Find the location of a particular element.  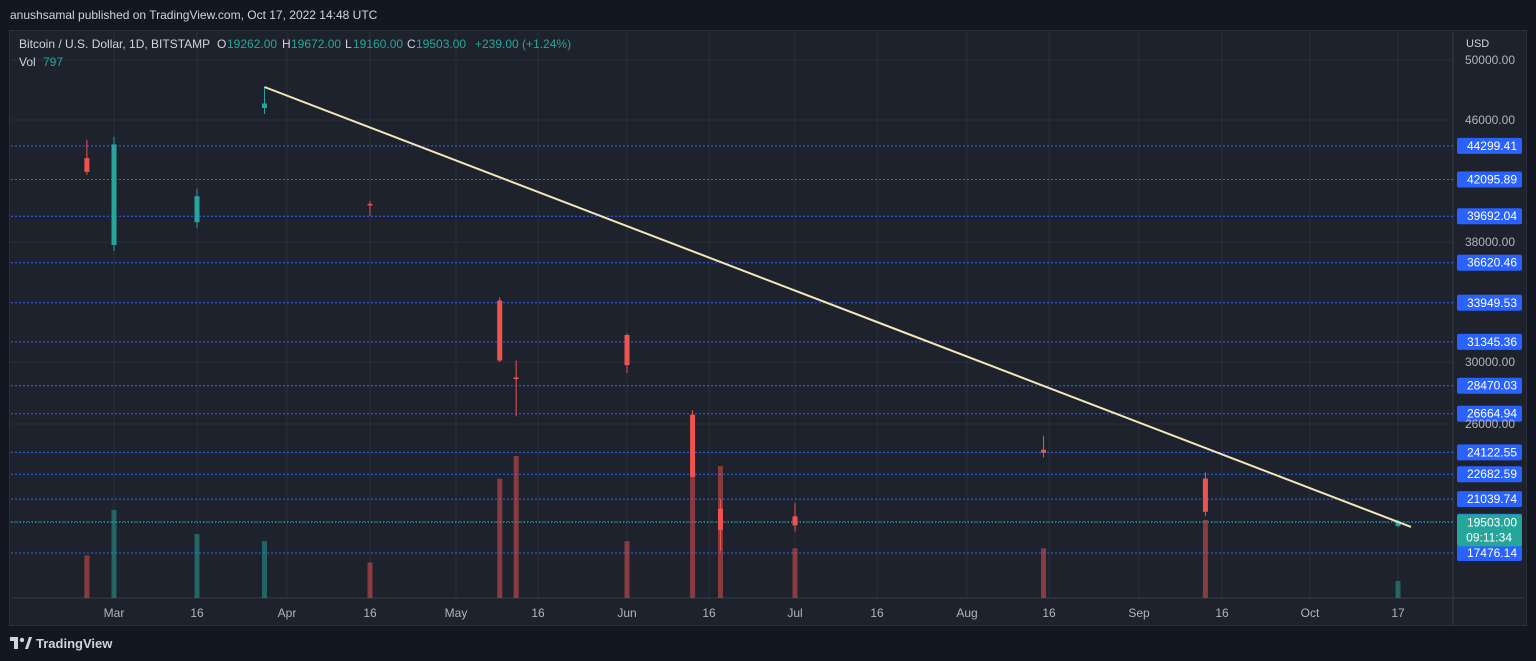

tradingview-logo-icon is located at coordinates (21, 642).